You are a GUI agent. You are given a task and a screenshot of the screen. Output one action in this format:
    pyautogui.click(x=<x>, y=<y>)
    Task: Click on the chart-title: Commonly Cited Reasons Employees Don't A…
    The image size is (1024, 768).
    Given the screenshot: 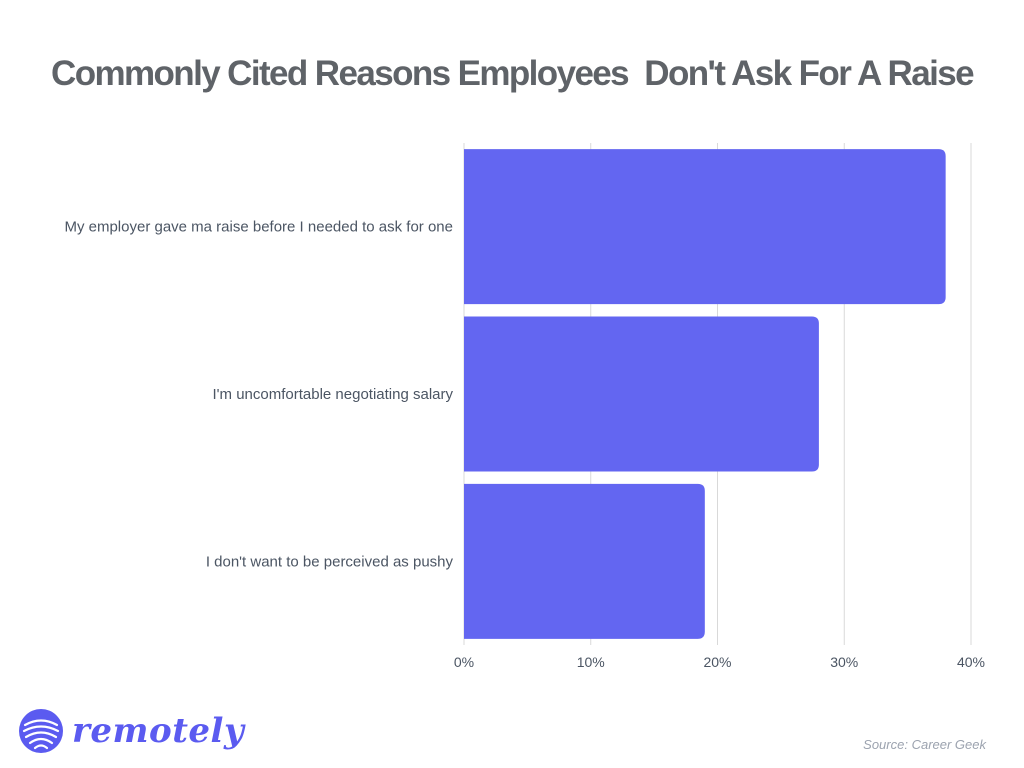 What is the action you would take?
    pyautogui.click(x=513, y=73)
    